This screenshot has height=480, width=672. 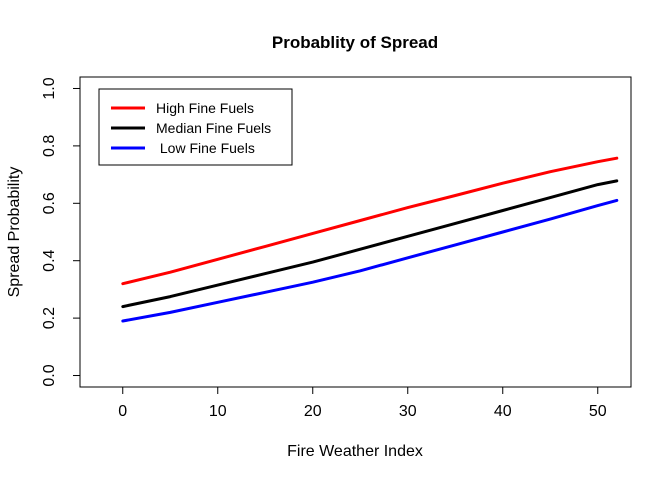 What do you see at coordinates (49, 146) in the screenshot?
I see `y-tick-label: 0.8` at bounding box center [49, 146].